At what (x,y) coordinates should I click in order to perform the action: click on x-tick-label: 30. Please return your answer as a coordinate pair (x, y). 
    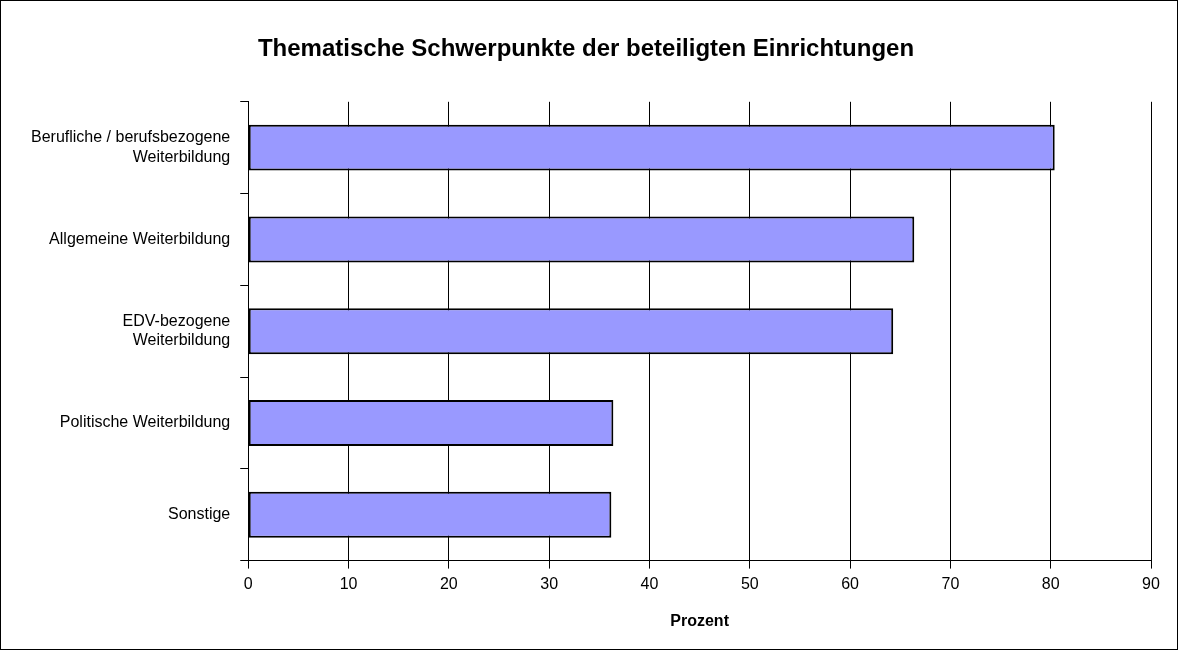
    Looking at the image, I should click on (549, 583).